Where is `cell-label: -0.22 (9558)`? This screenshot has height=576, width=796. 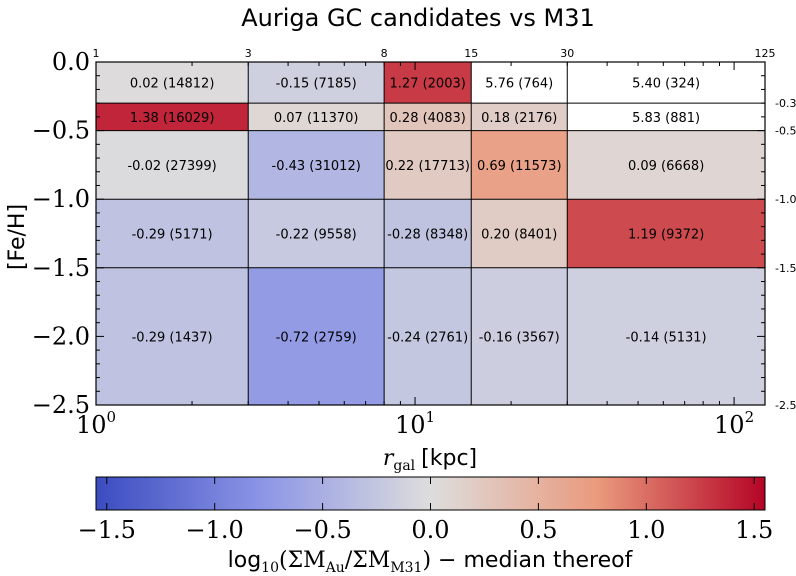 cell-label: -0.22 (9558) is located at coordinates (316, 235).